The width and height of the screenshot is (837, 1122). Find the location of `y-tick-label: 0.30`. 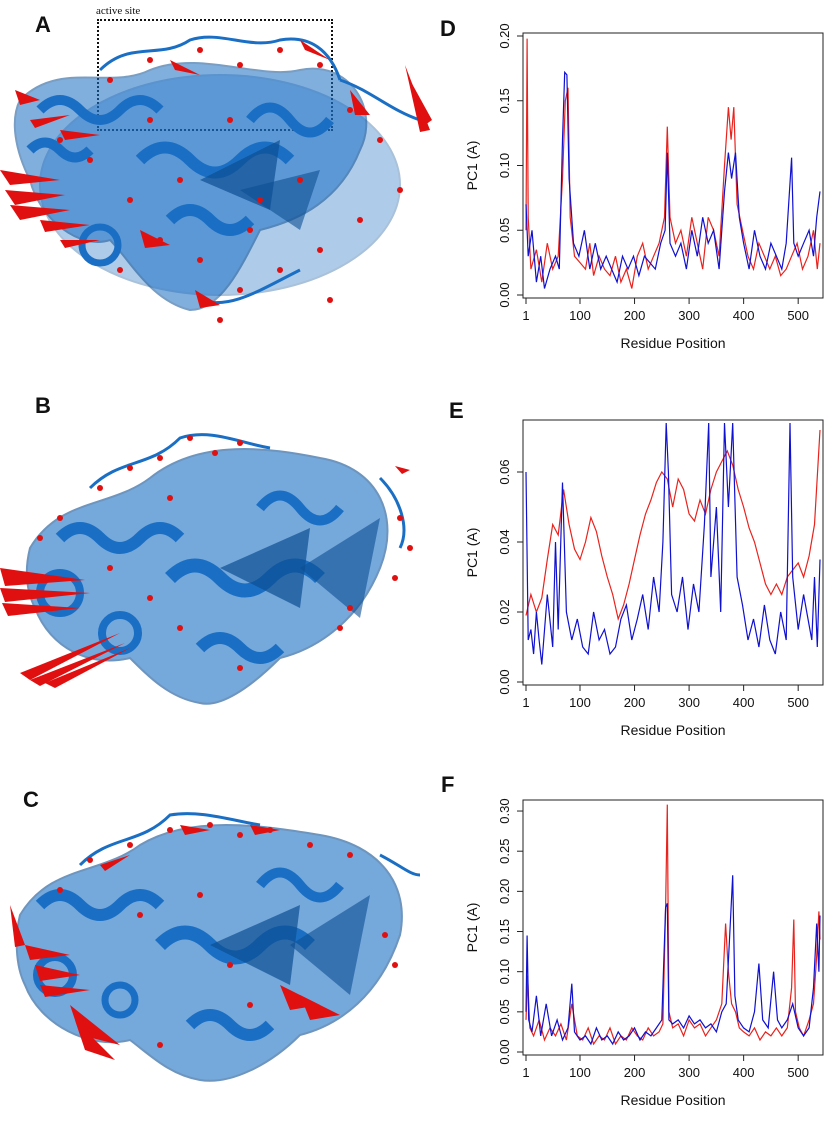

y-tick-label: 0.30 is located at coordinates (504, 810).